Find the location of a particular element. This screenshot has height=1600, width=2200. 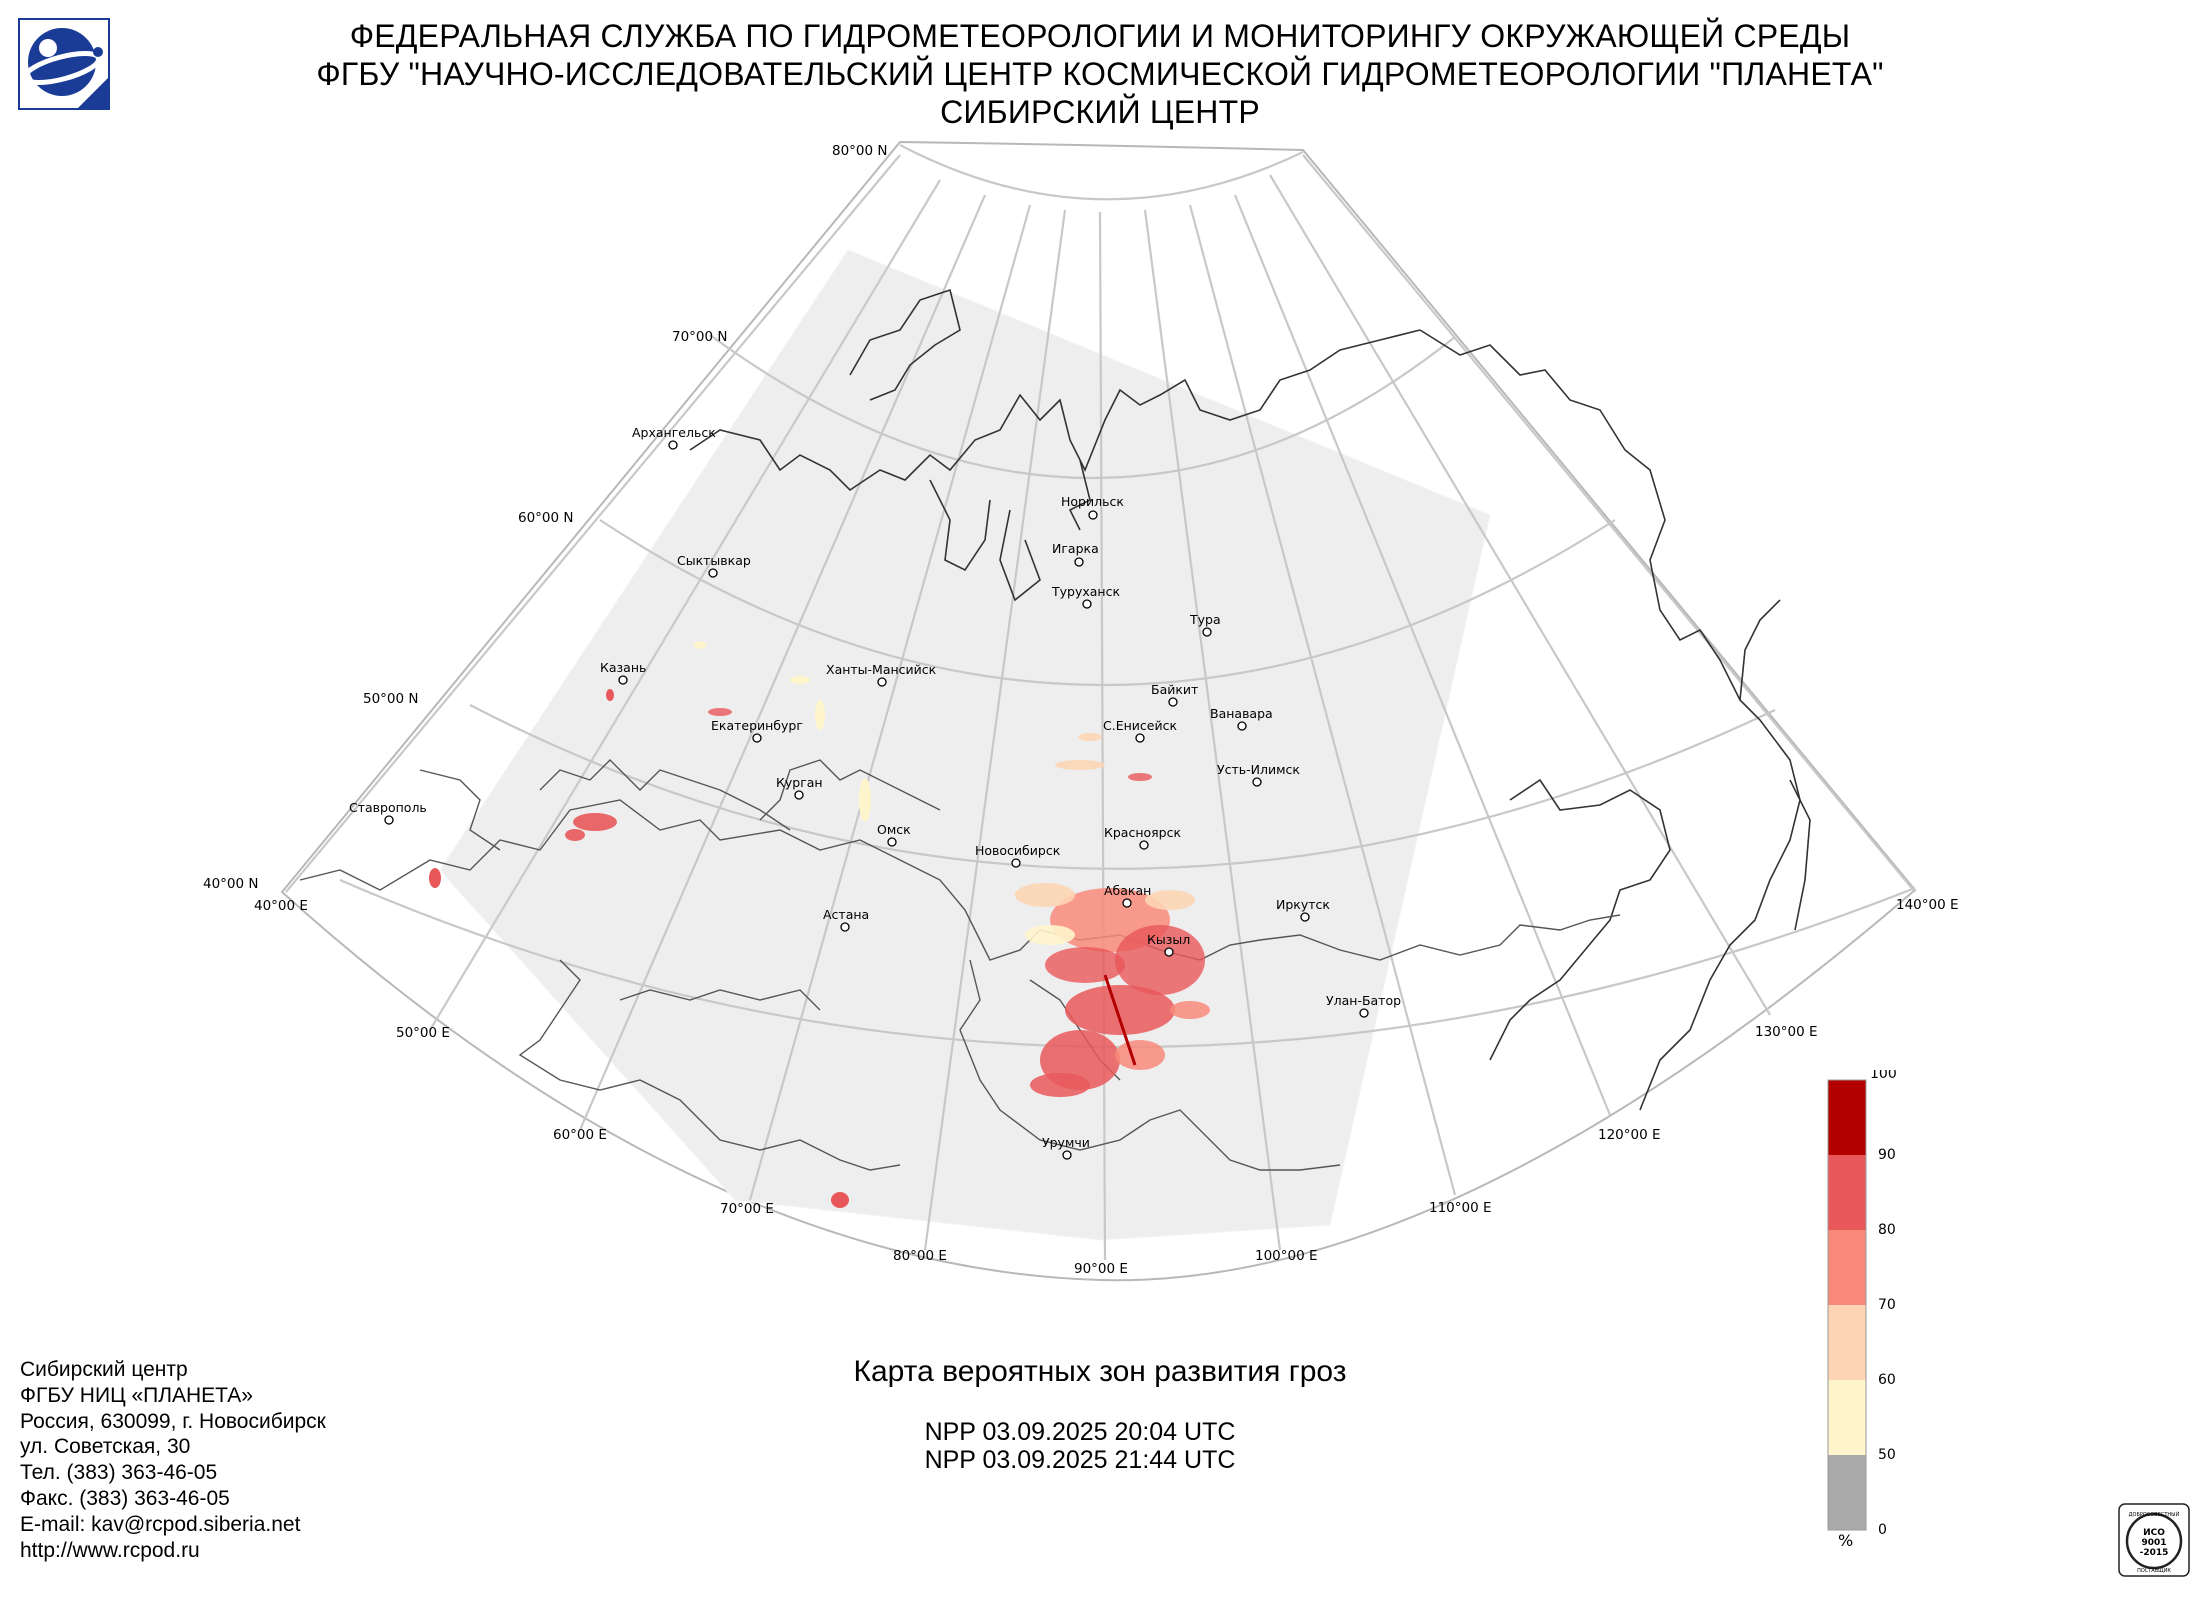

city-label: Кызыл is located at coordinates (1168, 939).